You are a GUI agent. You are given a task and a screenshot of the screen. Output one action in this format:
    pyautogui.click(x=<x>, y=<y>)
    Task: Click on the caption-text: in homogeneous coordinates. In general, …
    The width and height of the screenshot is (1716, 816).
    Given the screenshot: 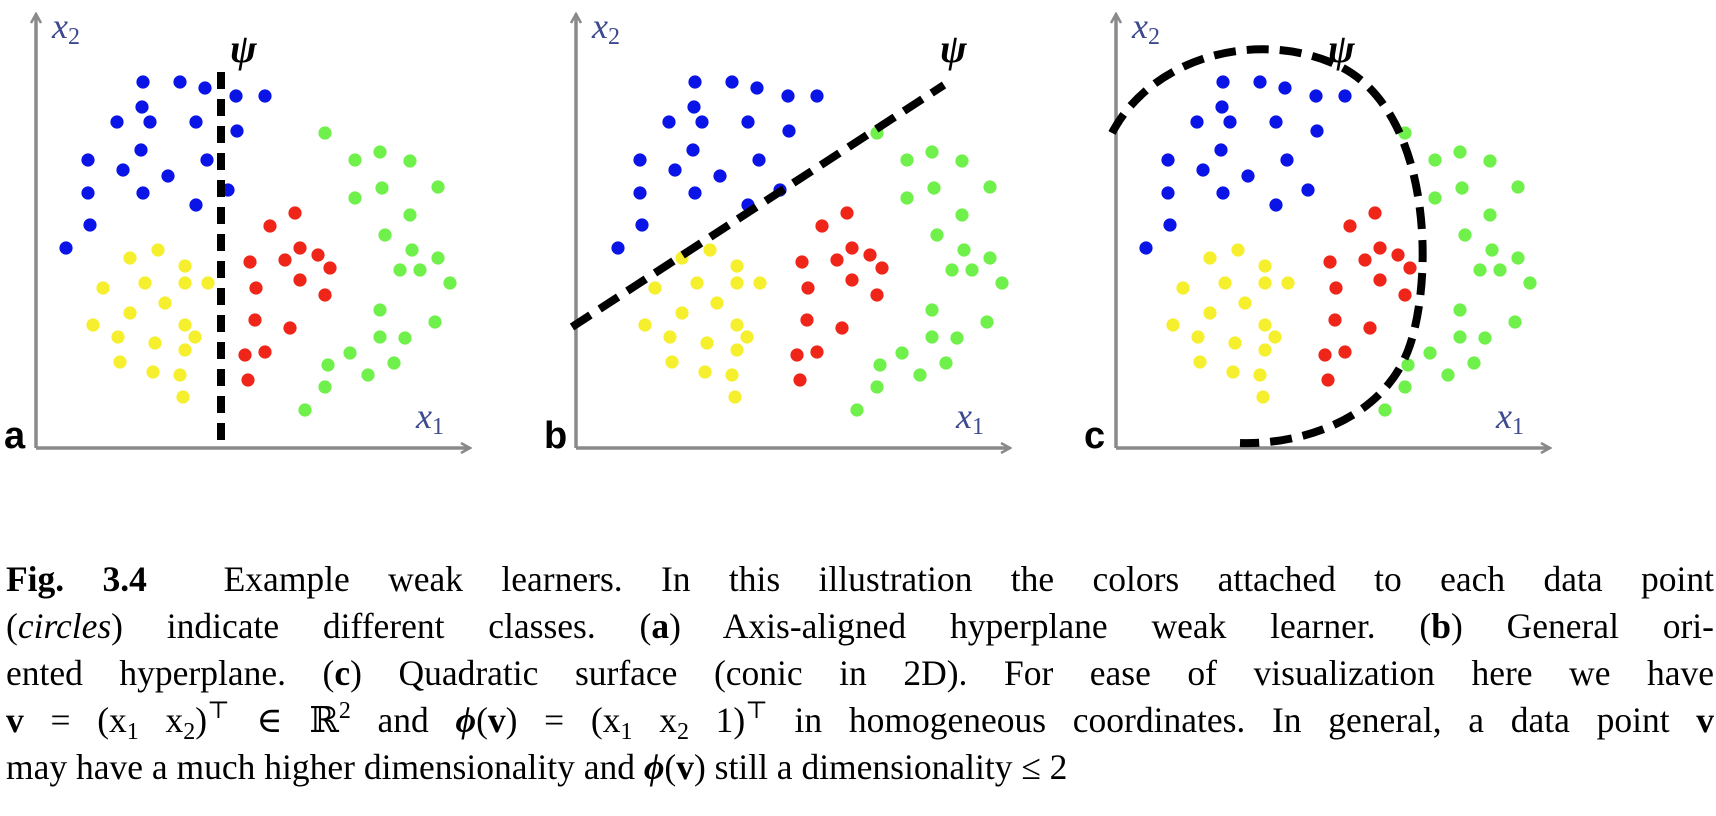 What is the action you would take?
    pyautogui.click(x=1232, y=720)
    